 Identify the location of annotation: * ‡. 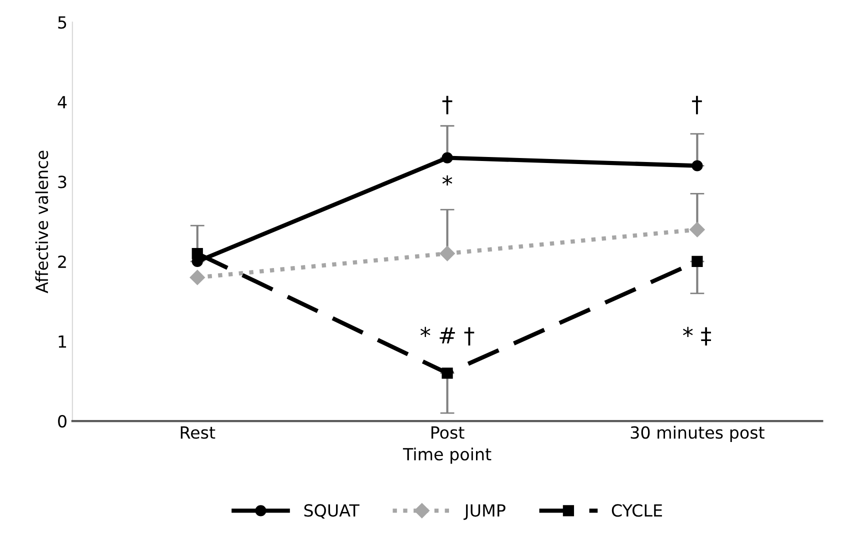
(696, 336).